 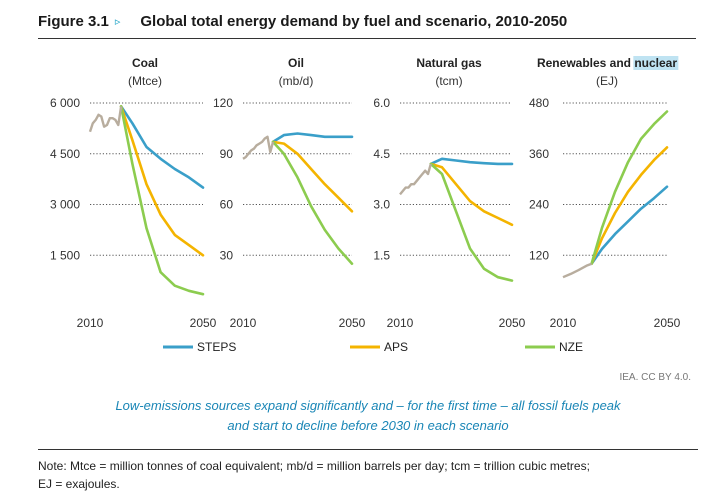 I want to click on title-highlight-box, so click(x=656, y=63).